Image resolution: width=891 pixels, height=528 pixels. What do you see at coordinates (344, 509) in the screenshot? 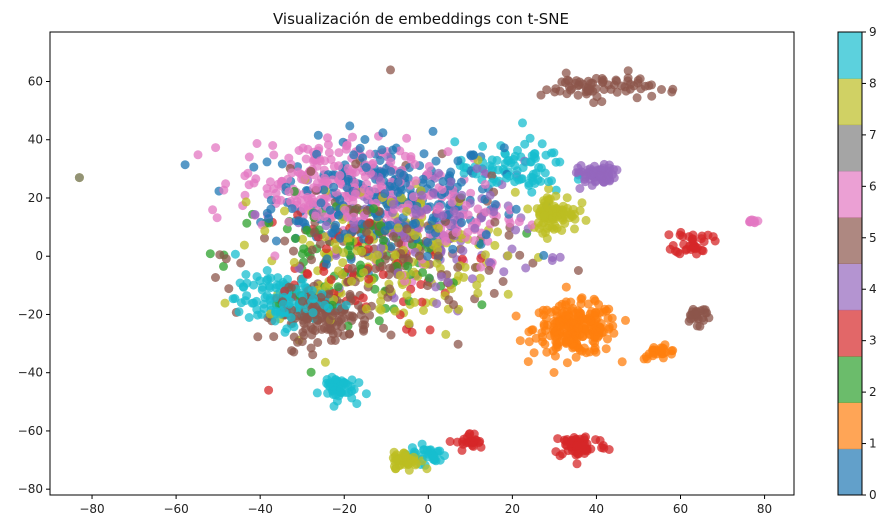
I see `x-tick-label: −20` at bounding box center [344, 509].